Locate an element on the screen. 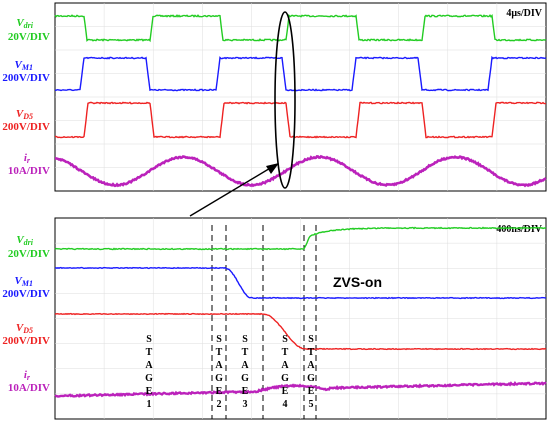 This screenshot has width=550, height=422. bottom-label-ir-scale: 10A/DIV is located at coordinates (29, 388).